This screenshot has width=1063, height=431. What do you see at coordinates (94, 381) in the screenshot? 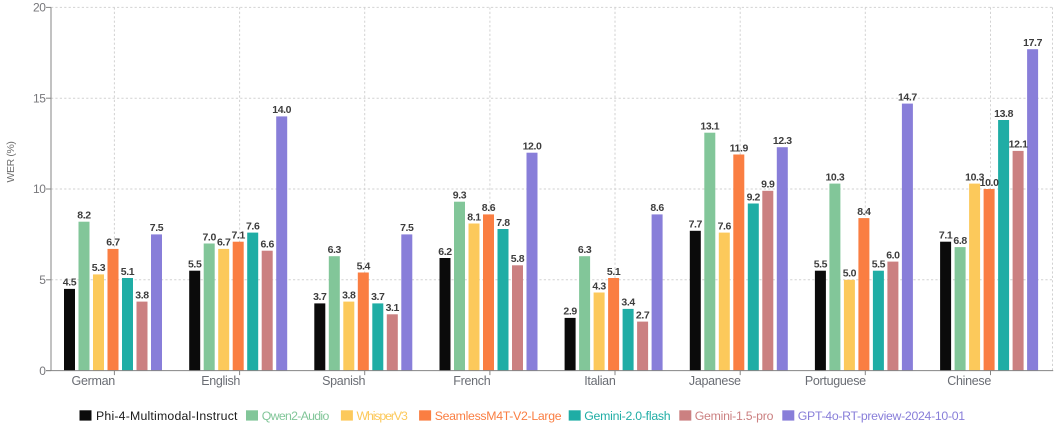
I see `svg-text: German` at bounding box center [94, 381].